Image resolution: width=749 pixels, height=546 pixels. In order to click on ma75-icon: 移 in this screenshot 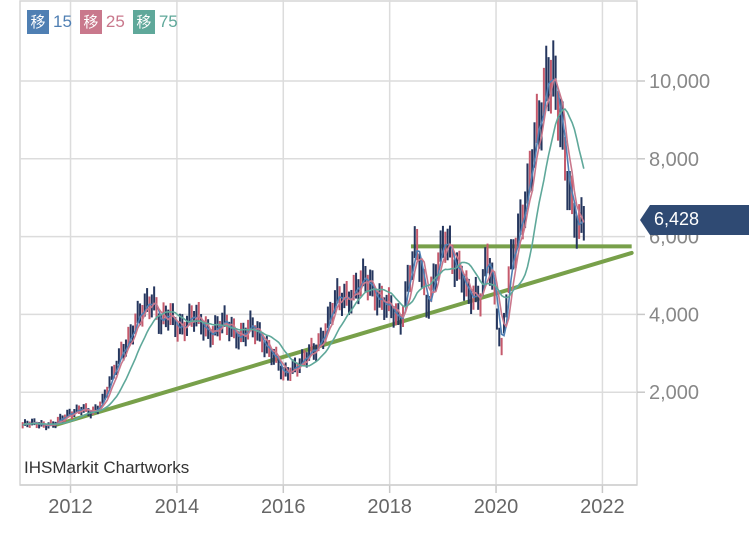, I will do `click(143, 22)`.